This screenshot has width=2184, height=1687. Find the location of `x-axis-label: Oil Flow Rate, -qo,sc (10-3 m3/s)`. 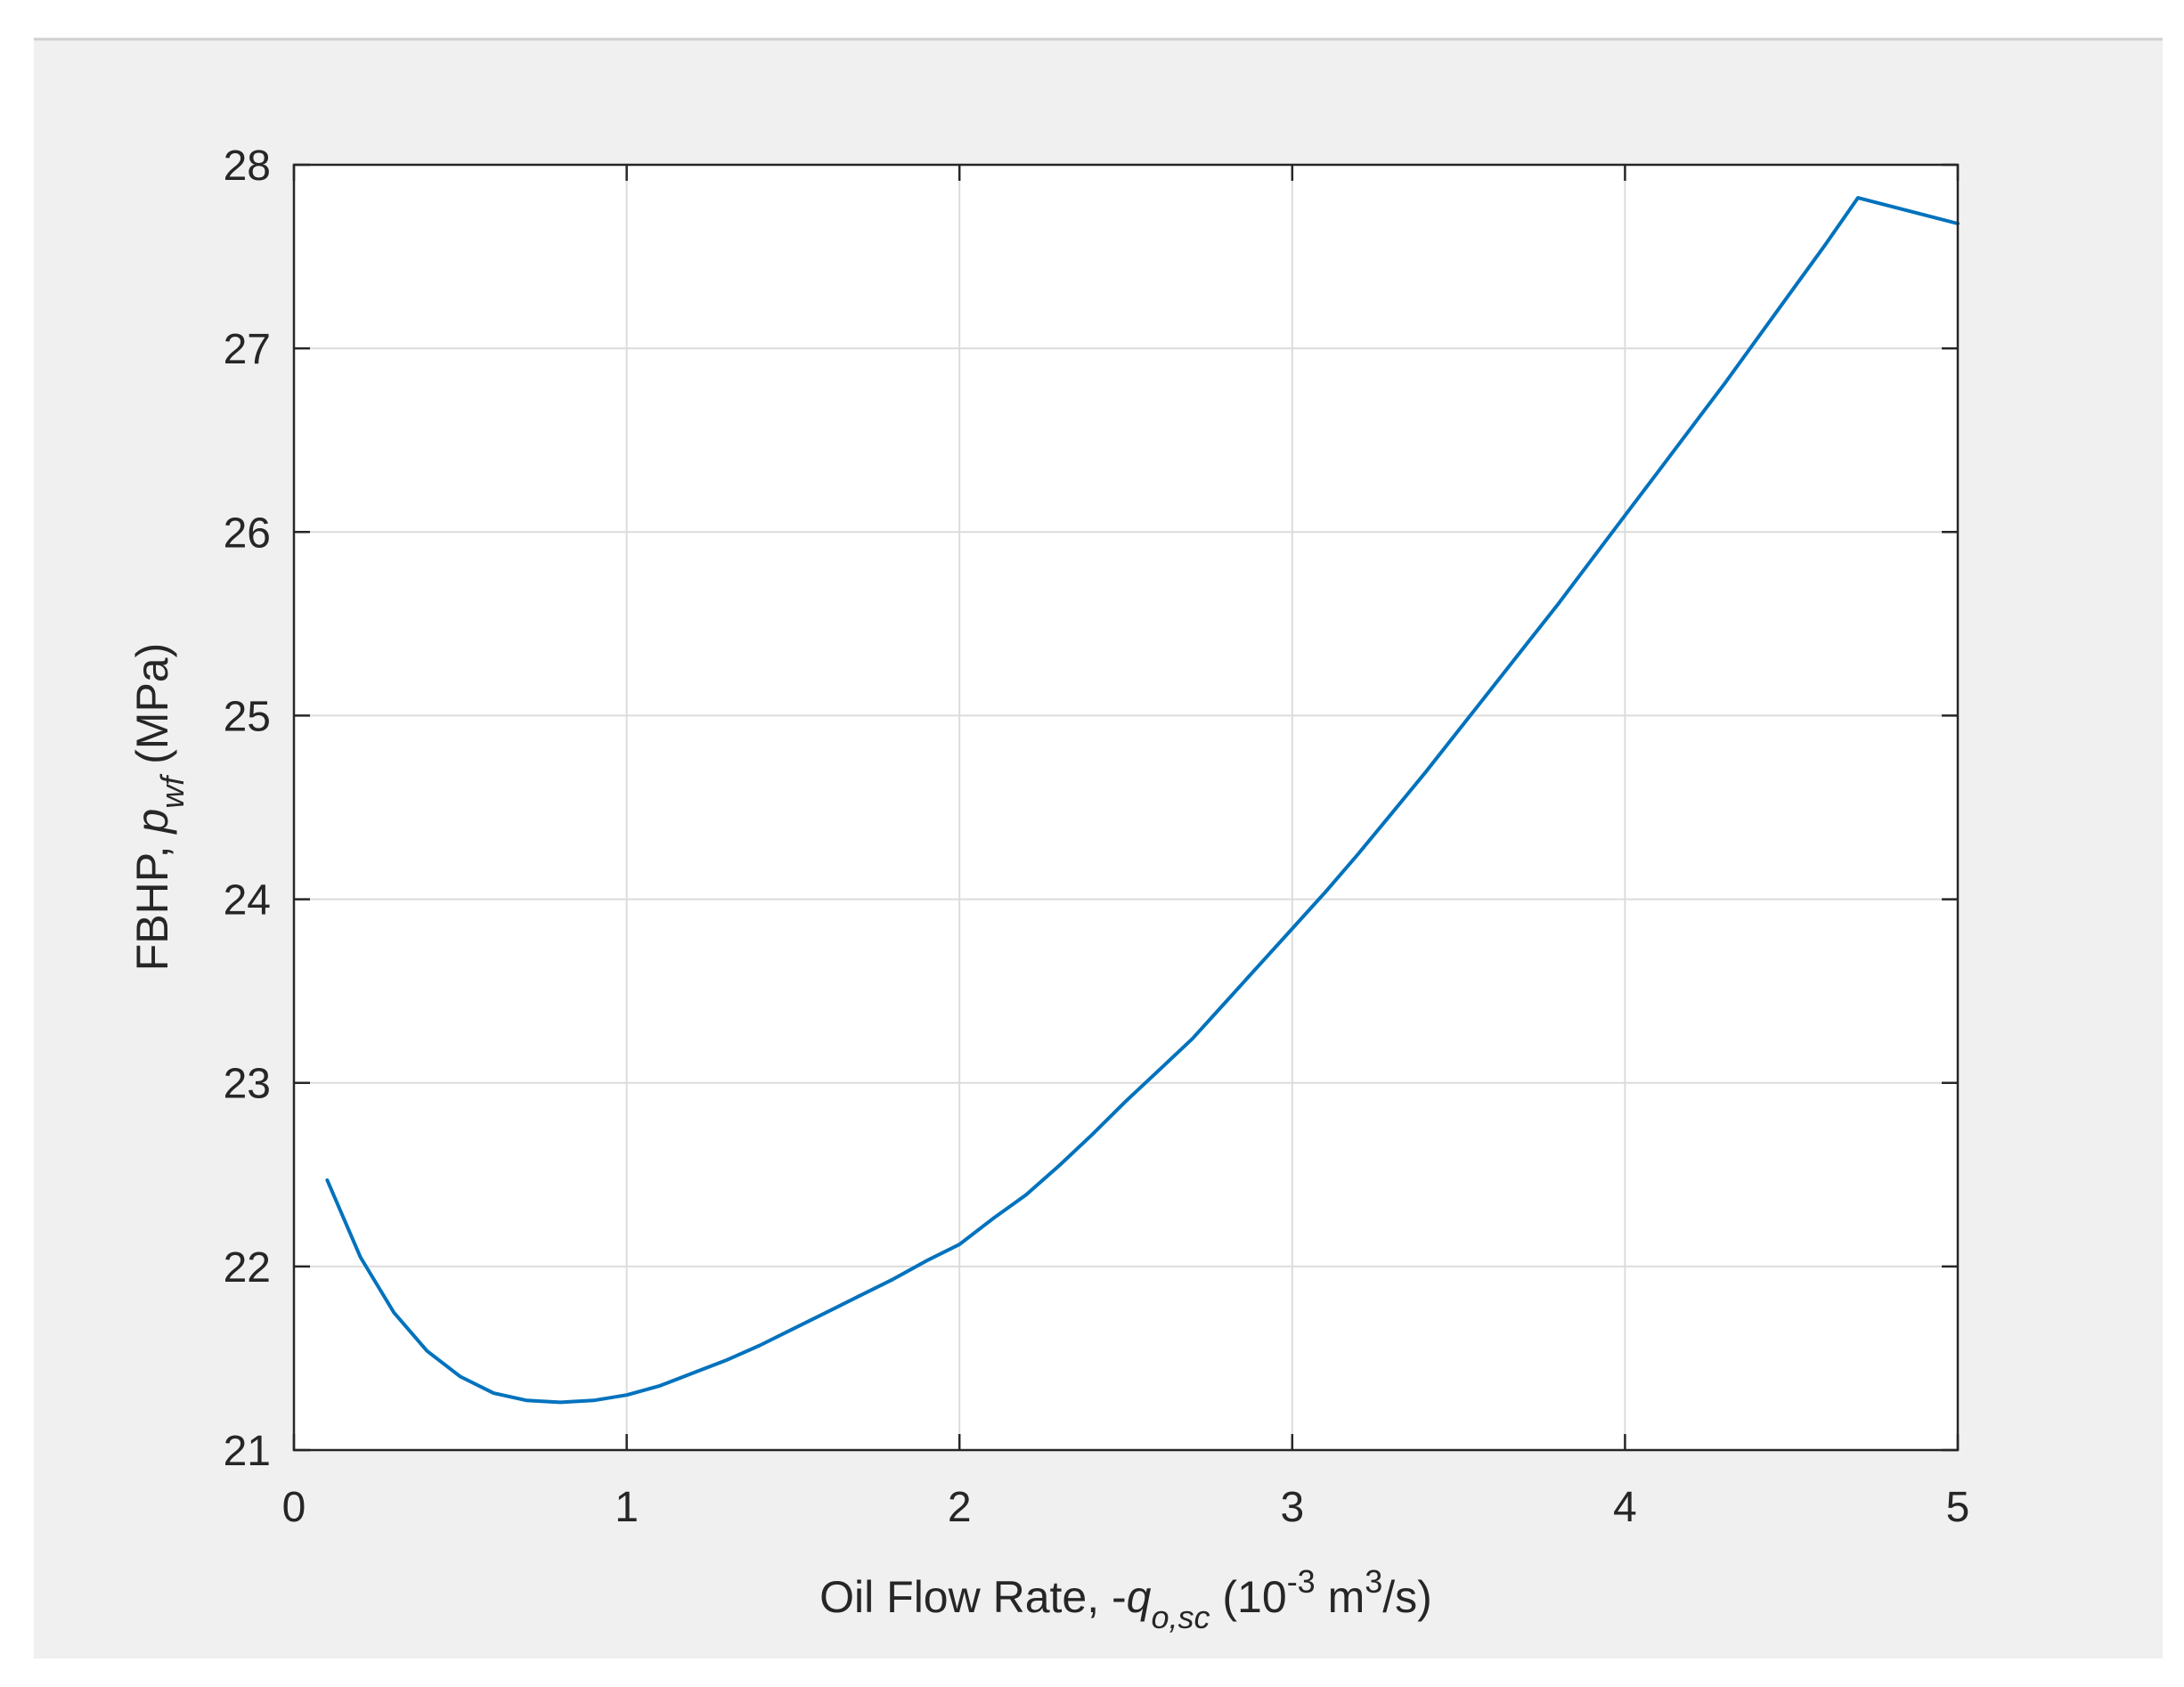

x-axis-label: Oil Flow Rate, -qo,sc (10-3 m3/s) is located at coordinates (1125, 1599).